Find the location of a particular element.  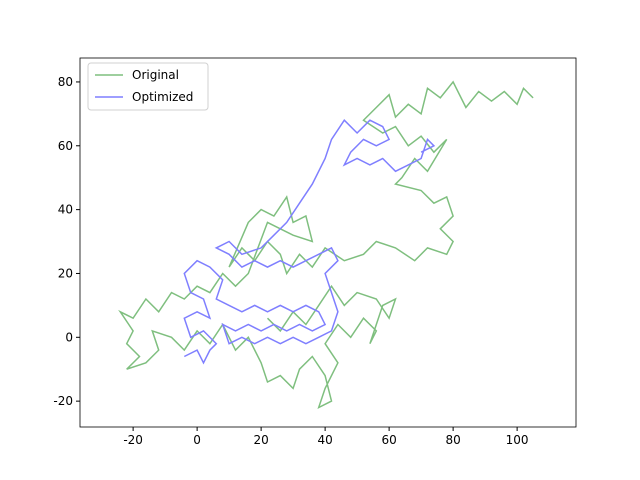

x-tick-label: 100 is located at coordinates (517, 440).